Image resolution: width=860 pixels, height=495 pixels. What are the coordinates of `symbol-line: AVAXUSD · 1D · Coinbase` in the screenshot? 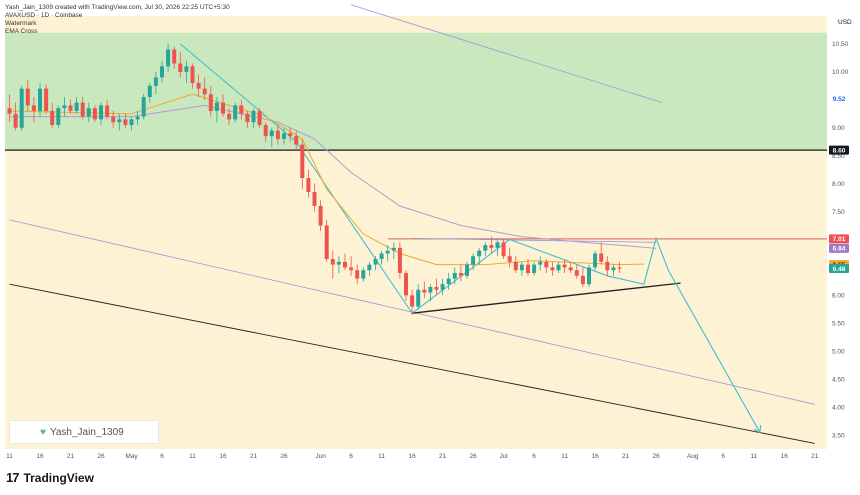 It's located at (44, 15).